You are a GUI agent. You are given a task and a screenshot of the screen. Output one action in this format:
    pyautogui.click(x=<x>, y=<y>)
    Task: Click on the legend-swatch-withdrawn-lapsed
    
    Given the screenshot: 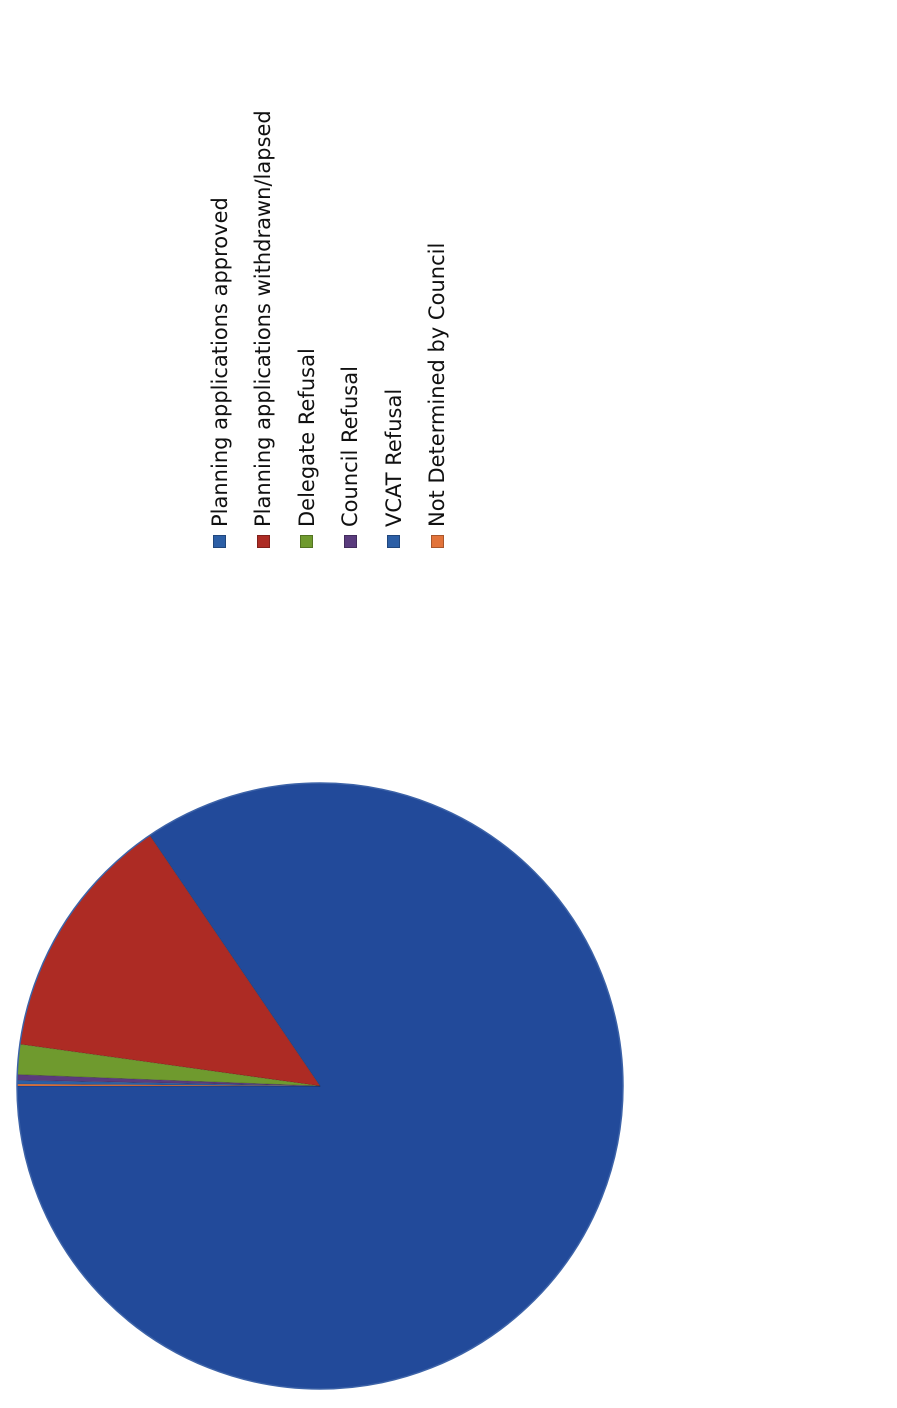 What is the action you would take?
    pyautogui.click(x=263, y=541)
    